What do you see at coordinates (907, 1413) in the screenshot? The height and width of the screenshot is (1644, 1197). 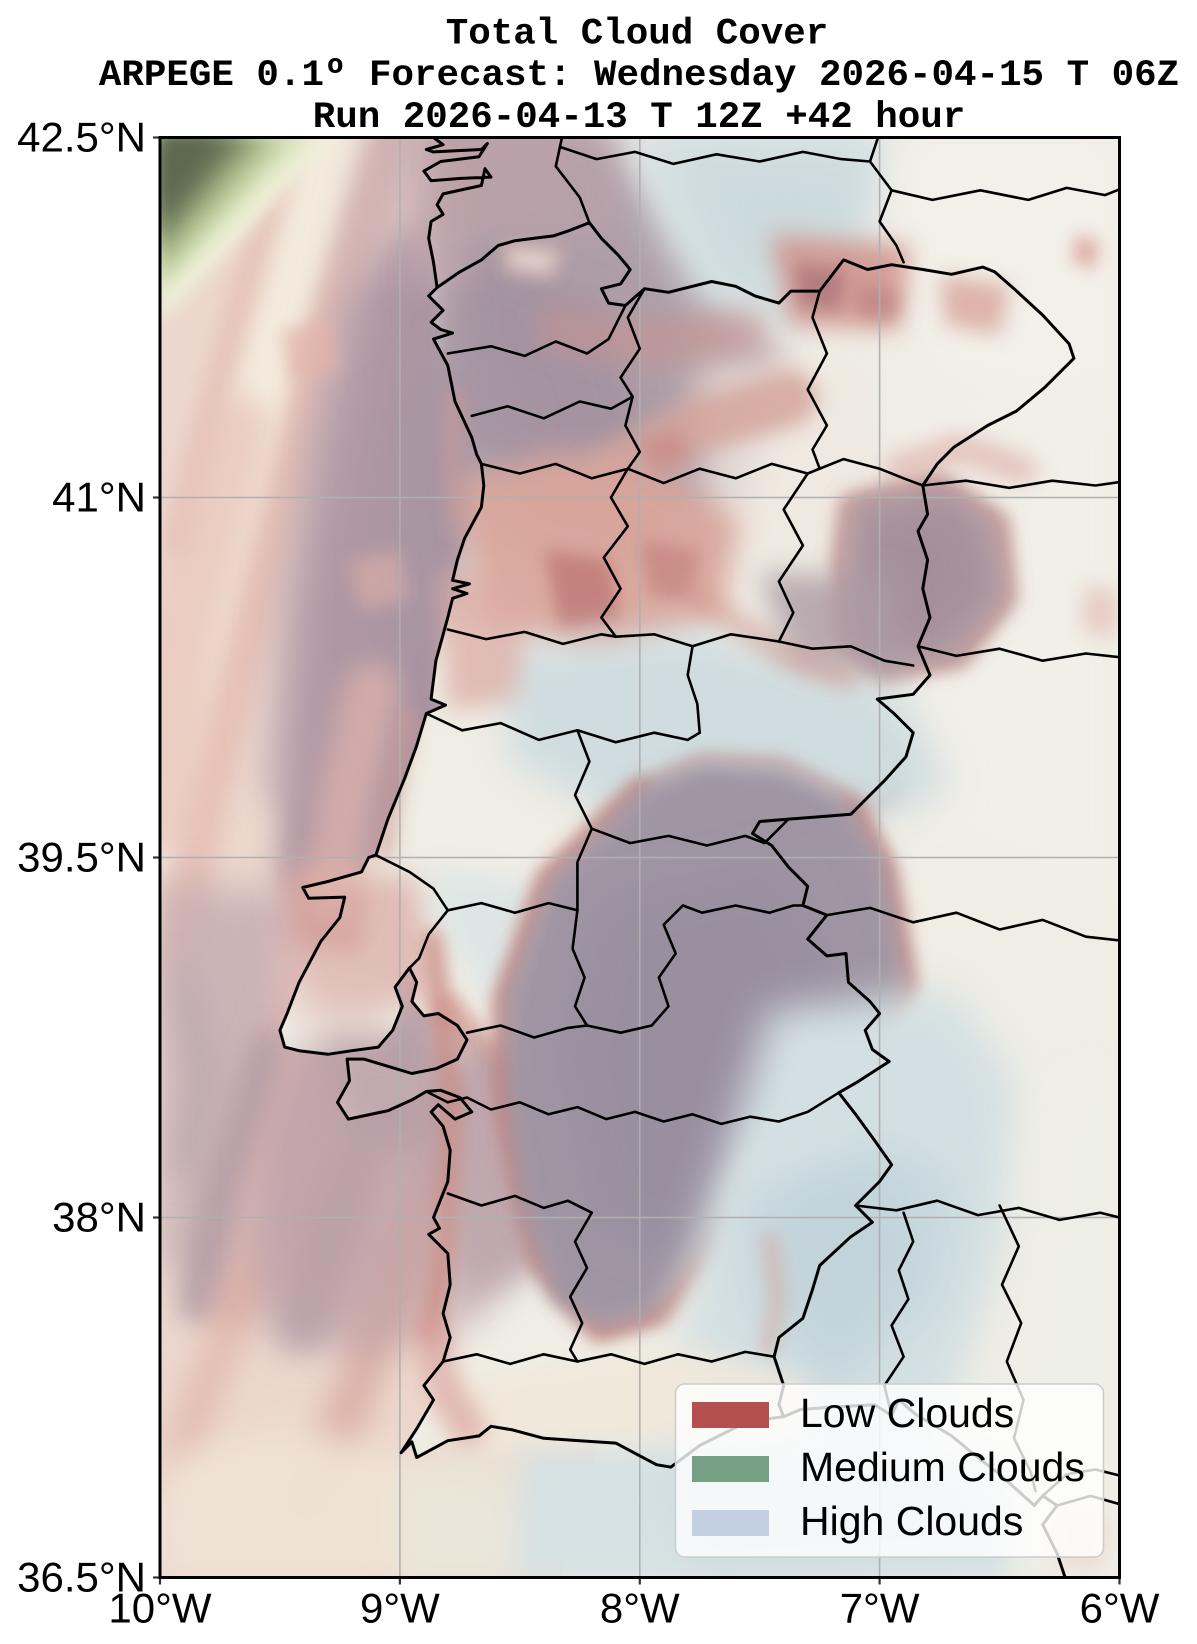 I see `svg-text: Low Clouds` at bounding box center [907, 1413].